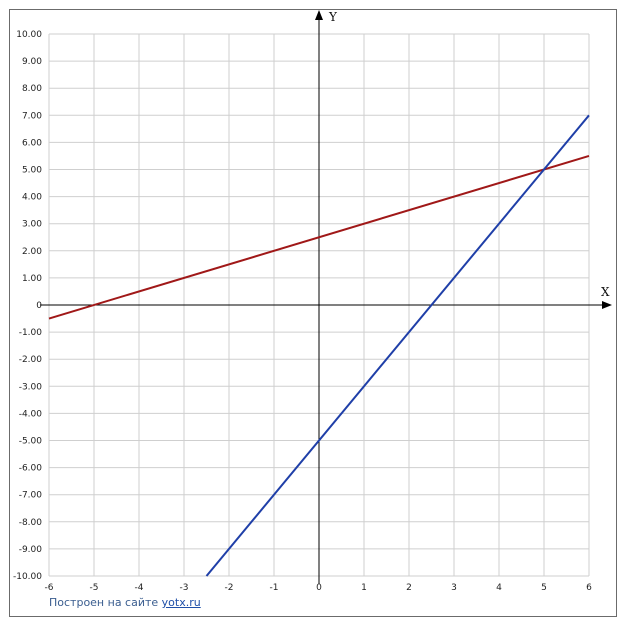 The width and height of the screenshot is (627, 630). I want to click on x-axis-label: X, so click(605, 292).